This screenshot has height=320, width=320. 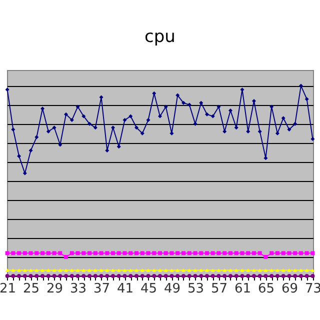 I want to click on x-tick-label: 61, so click(x=242, y=289).